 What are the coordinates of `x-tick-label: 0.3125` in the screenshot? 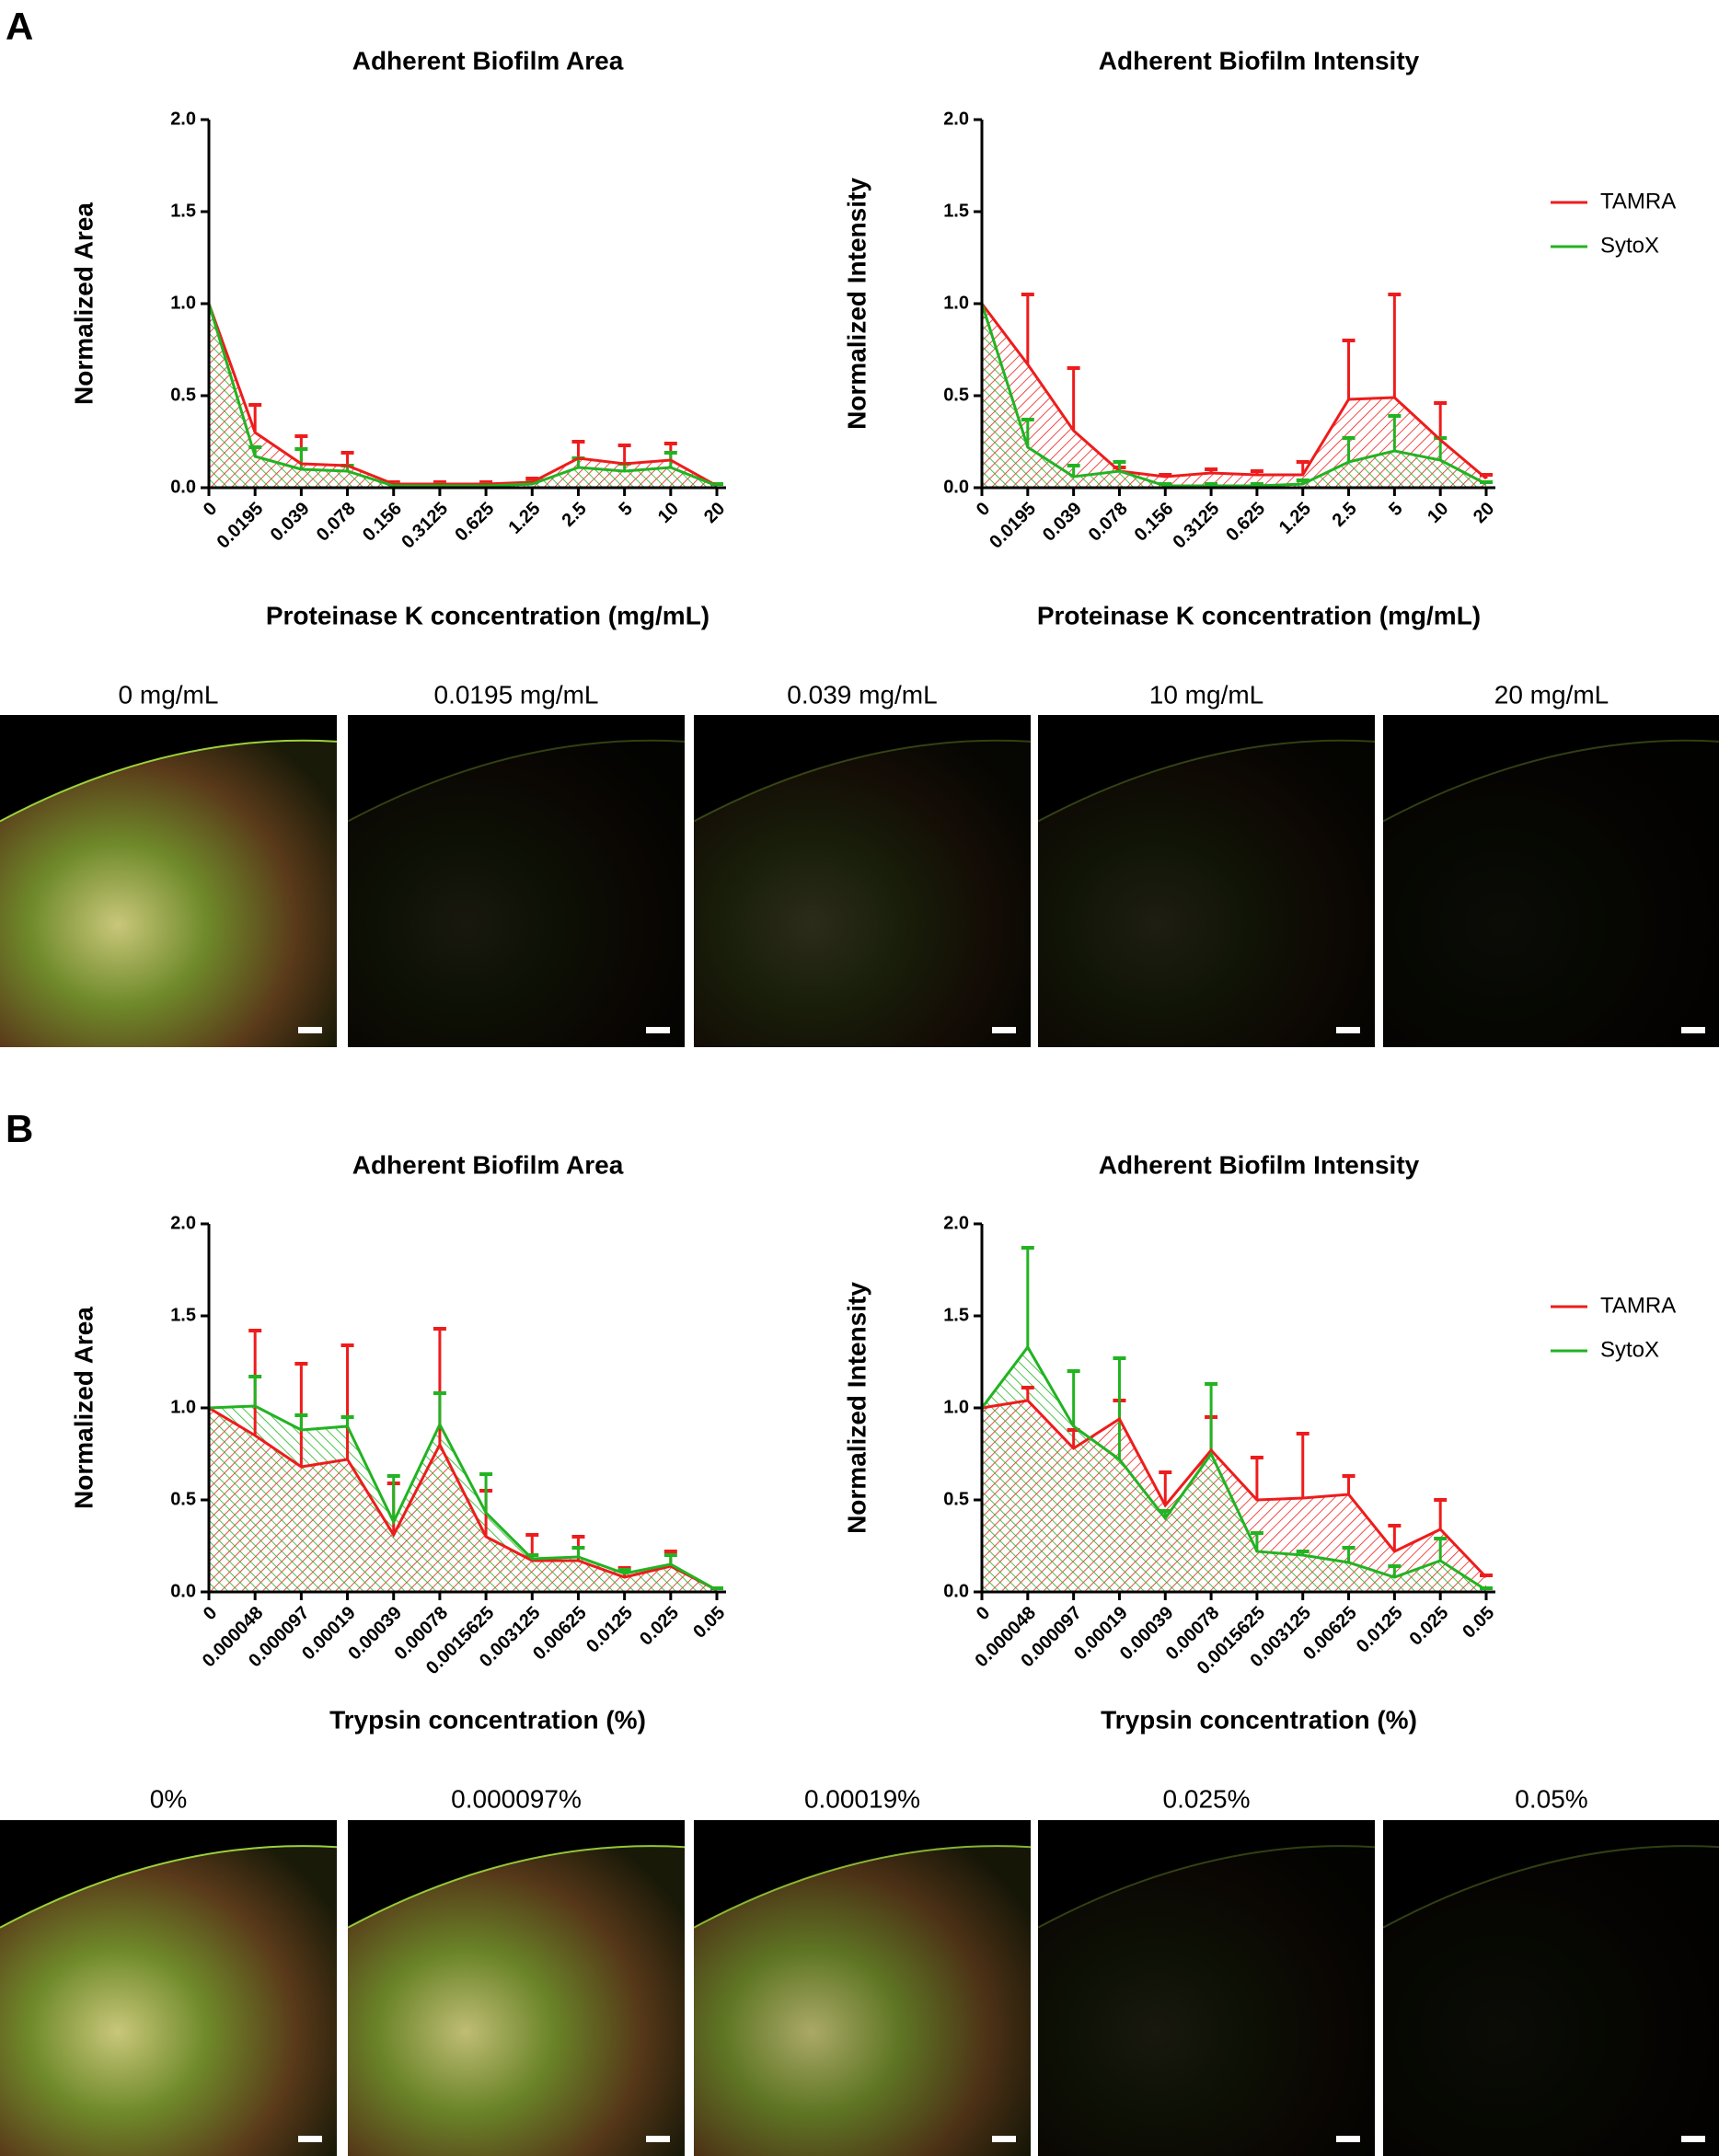 It's located at (425, 526).